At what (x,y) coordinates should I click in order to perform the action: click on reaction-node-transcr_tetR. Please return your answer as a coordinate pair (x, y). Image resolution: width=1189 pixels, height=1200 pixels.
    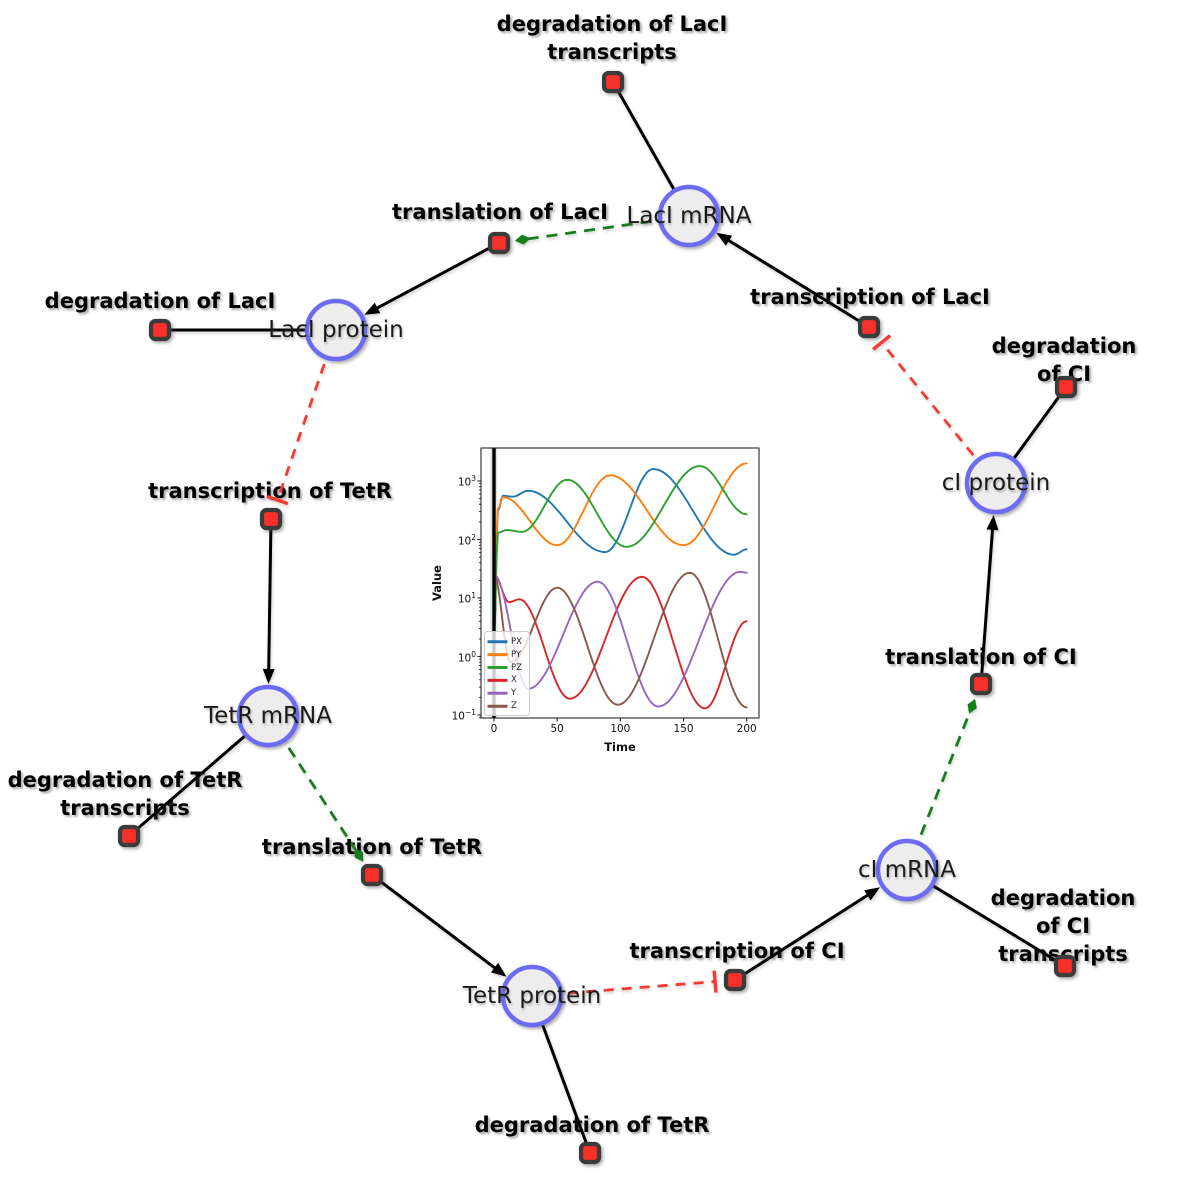
    Looking at the image, I should click on (271, 519).